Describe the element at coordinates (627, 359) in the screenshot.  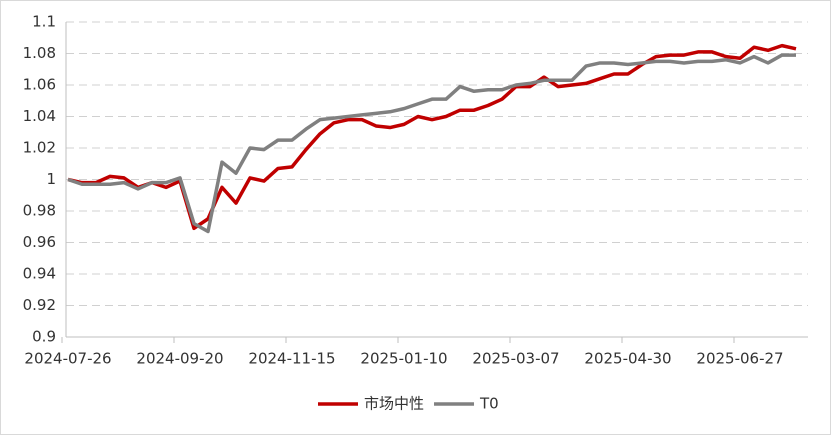
I see `x-tick-label: 2025-04-30` at that location.